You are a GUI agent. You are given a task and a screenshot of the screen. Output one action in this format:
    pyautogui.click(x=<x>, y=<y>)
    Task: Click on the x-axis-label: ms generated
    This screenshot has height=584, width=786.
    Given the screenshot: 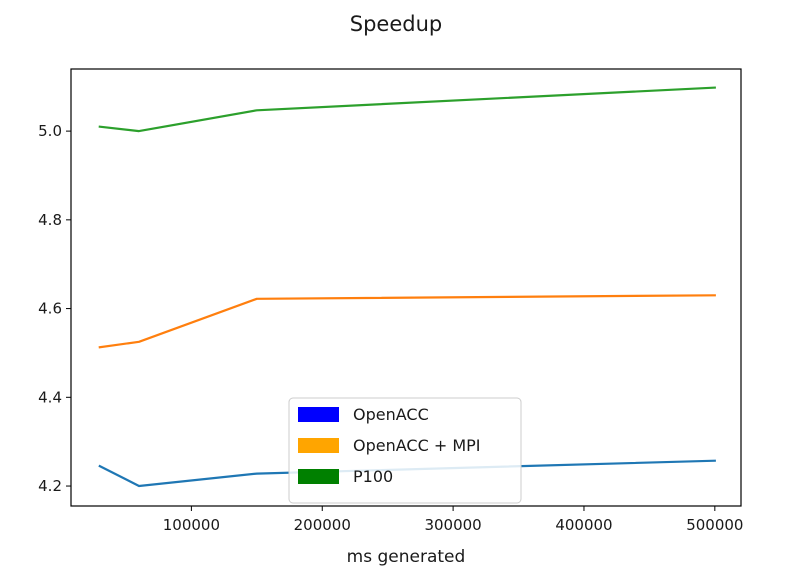 What is the action you would take?
    pyautogui.click(x=406, y=557)
    